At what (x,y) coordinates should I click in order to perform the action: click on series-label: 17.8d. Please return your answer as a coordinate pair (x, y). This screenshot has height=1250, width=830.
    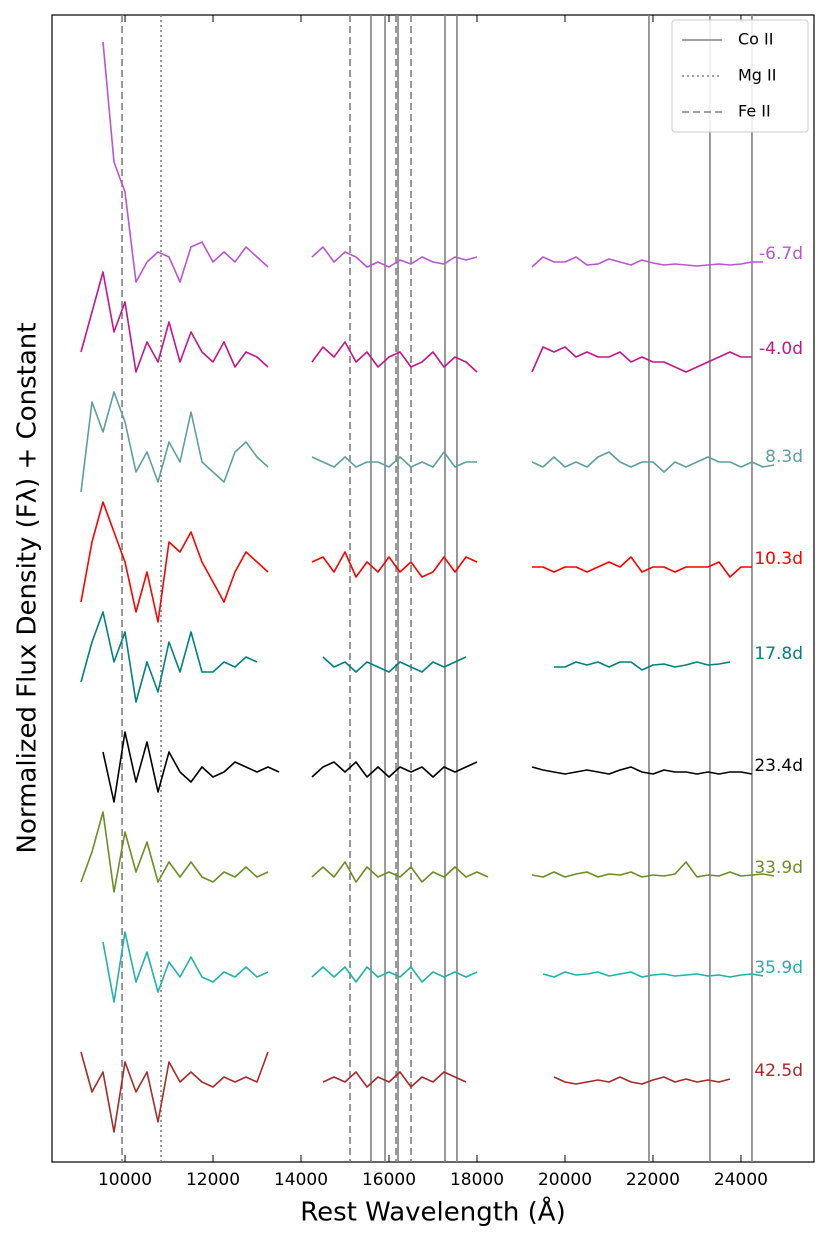
    Looking at the image, I should click on (778, 654).